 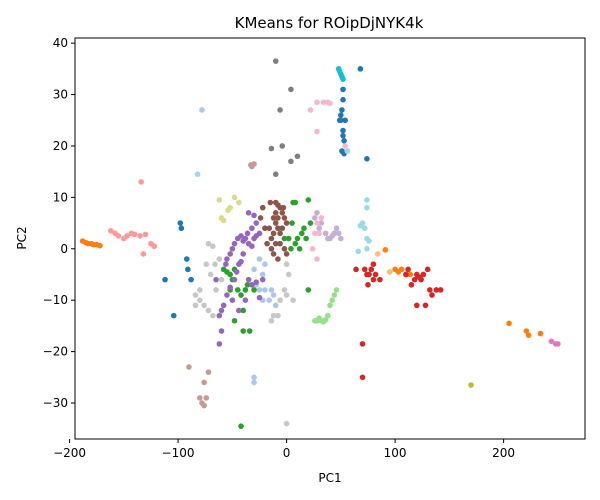 I want to click on x-tick-label: −200, so click(x=69, y=453).